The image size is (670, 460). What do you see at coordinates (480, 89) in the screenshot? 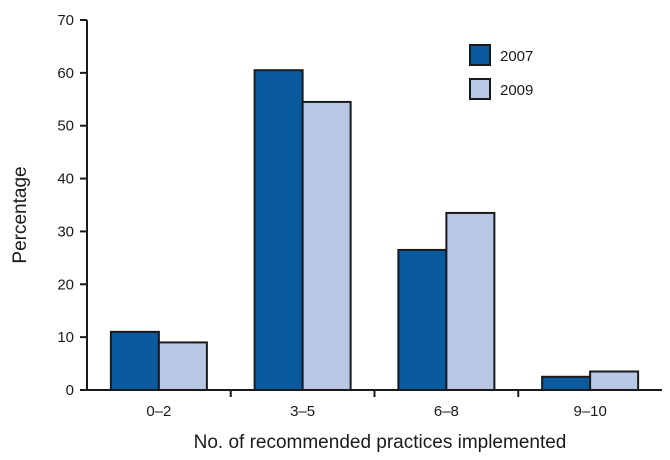
I see `legend-swatch-2009` at bounding box center [480, 89].